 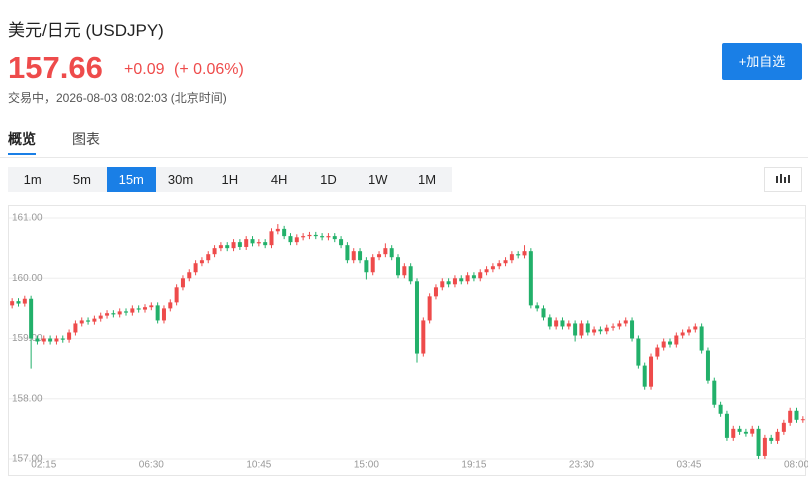 What do you see at coordinates (151, 465) in the screenshot?
I see `x-tick-label: 06:30` at bounding box center [151, 465].